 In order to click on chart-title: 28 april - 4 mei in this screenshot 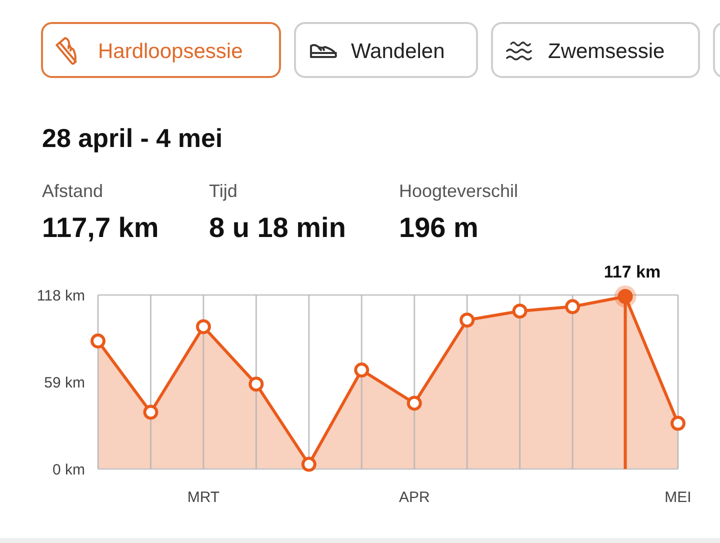, I will do `click(132, 138)`.